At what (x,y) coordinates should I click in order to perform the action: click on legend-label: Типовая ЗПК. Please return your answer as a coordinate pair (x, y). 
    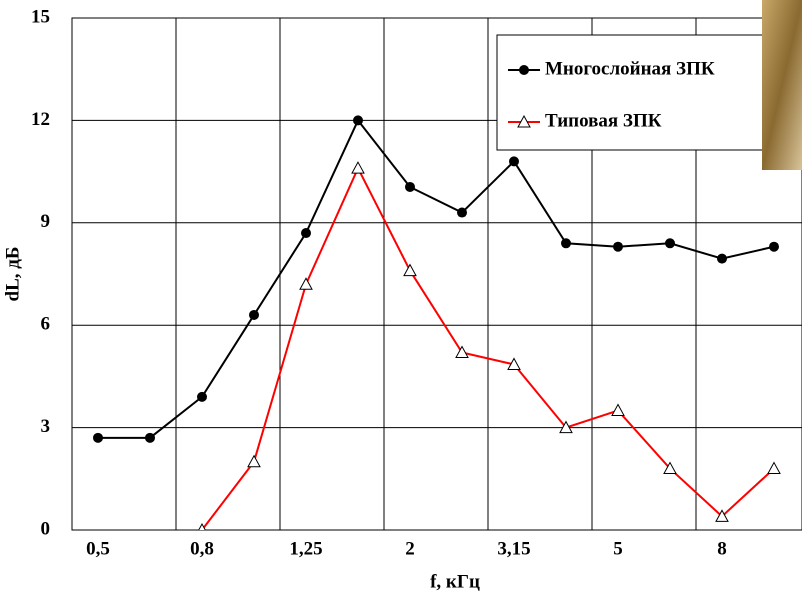
    Looking at the image, I should click on (603, 120).